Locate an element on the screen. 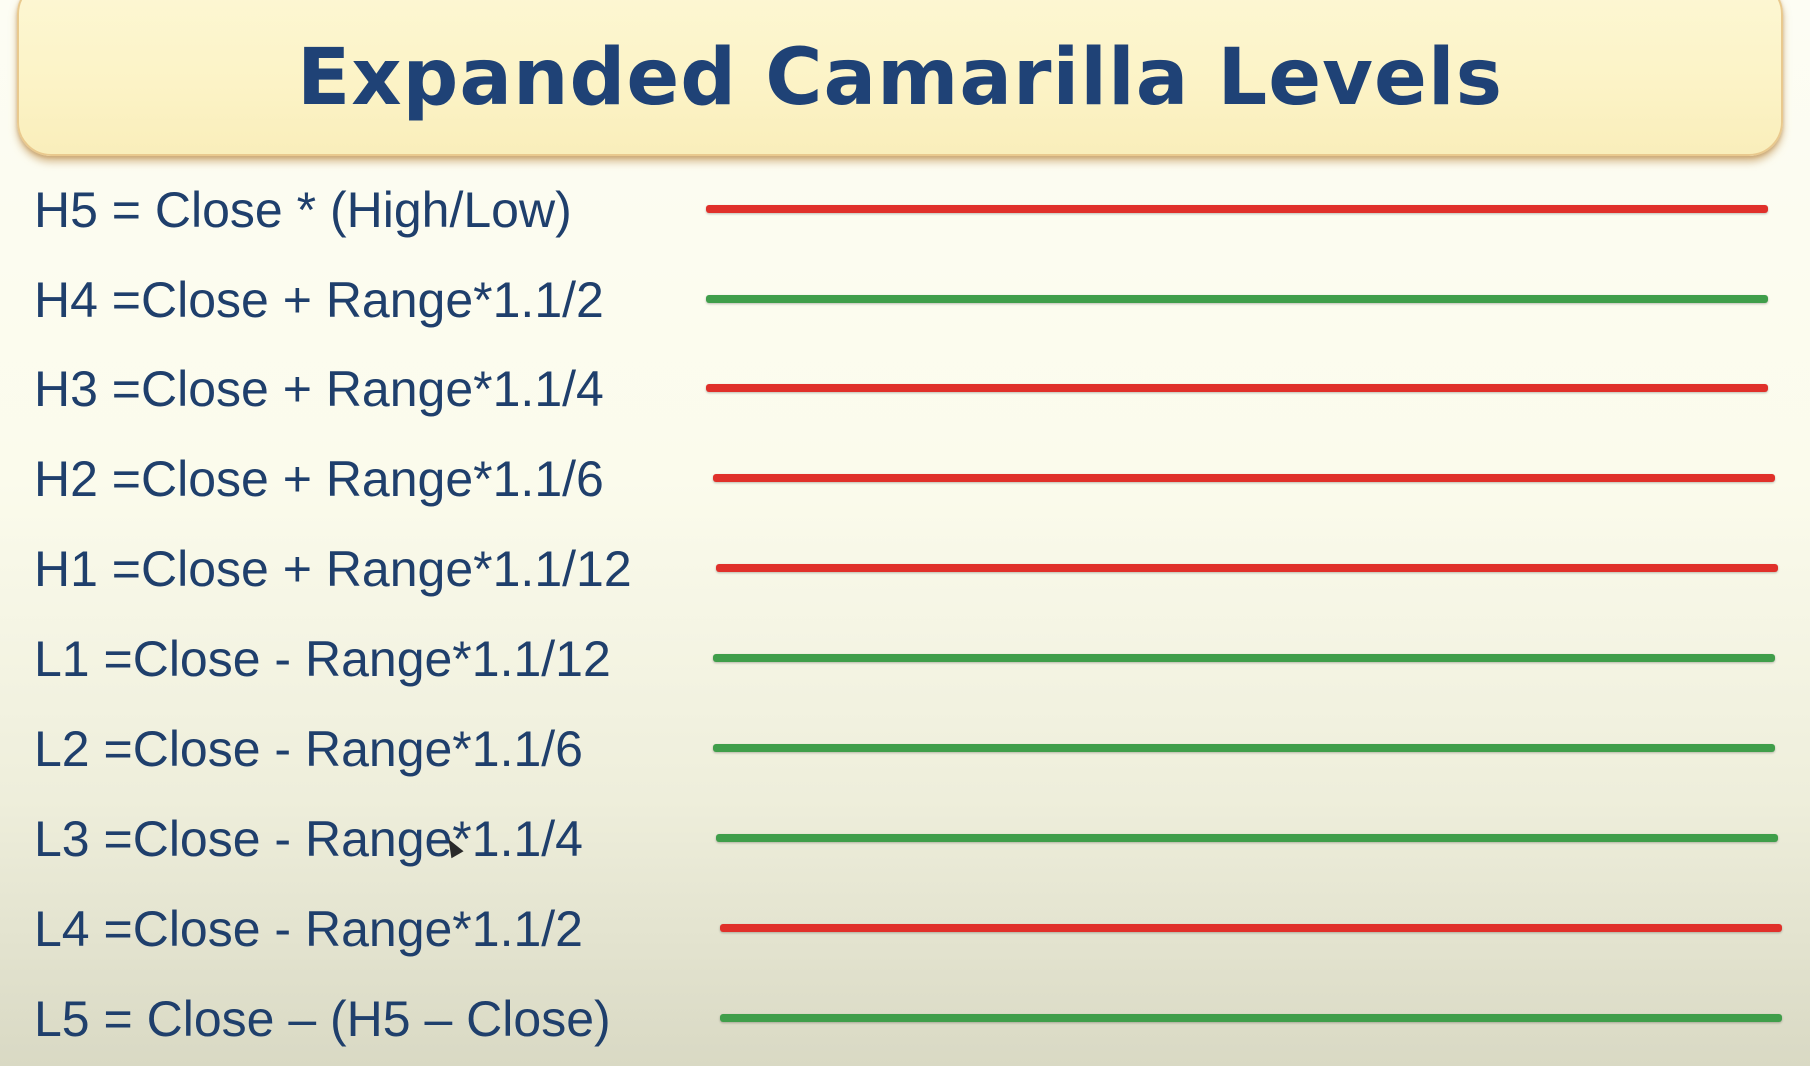 The height and width of the screenshot is (1066, 1810). level-line-h2 is located at coordinates (1244, 478).